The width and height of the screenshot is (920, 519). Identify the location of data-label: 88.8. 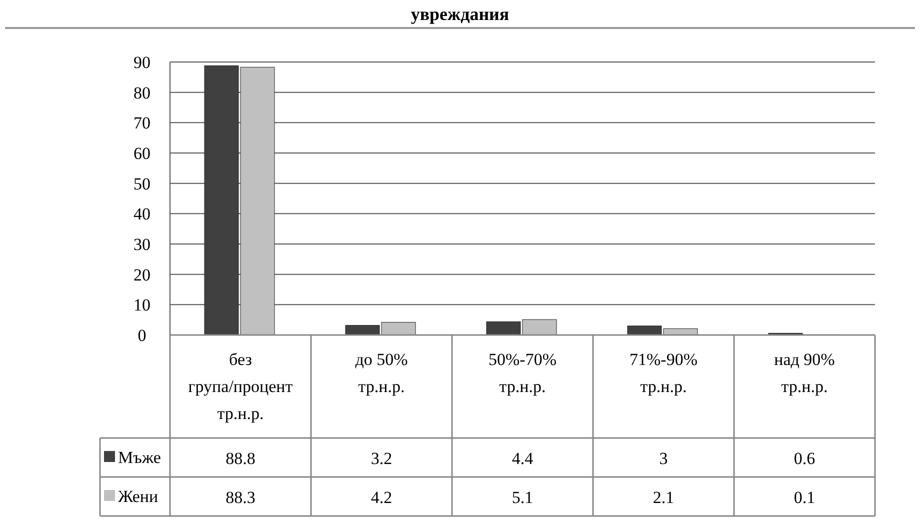
(241, 458).